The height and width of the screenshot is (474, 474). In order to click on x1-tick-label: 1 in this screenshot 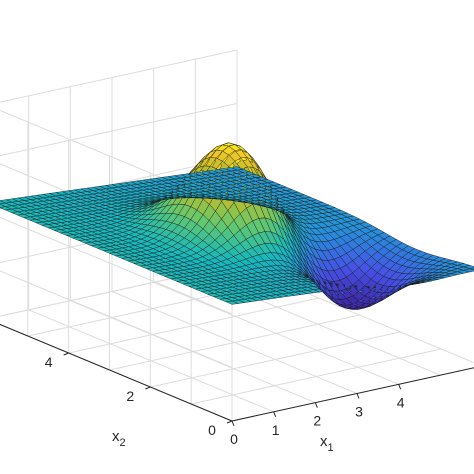, I will do `click(276, 430)`.